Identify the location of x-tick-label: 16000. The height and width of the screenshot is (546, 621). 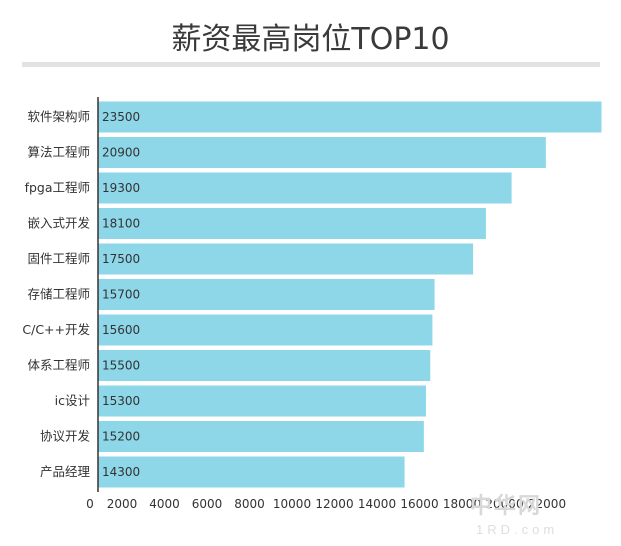
(419, 504).